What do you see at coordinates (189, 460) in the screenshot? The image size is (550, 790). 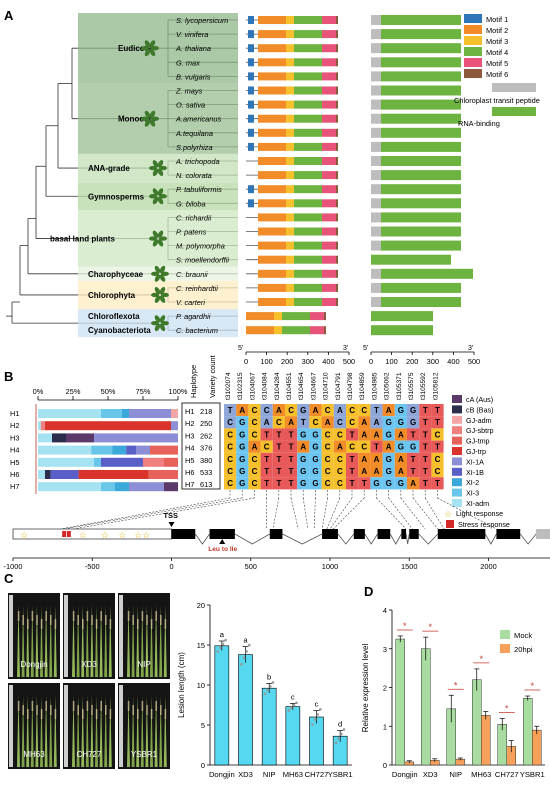 I see `hap-id: H5` at bounding box center [189, 460].